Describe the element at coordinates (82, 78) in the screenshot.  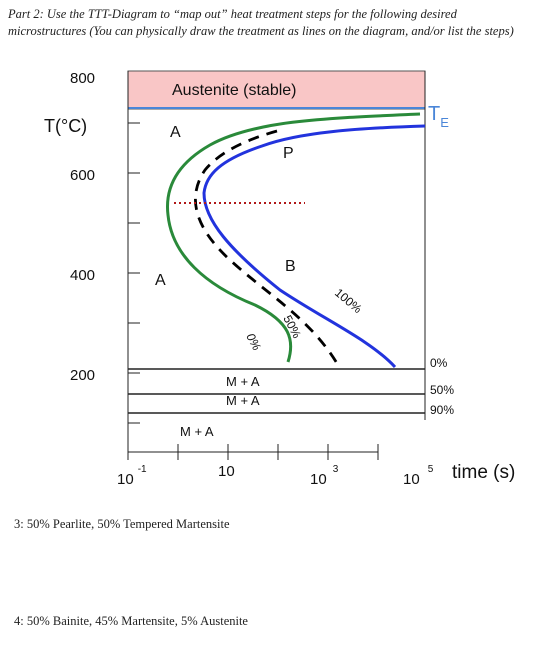
I see `y-tick-800: 800` at that location.